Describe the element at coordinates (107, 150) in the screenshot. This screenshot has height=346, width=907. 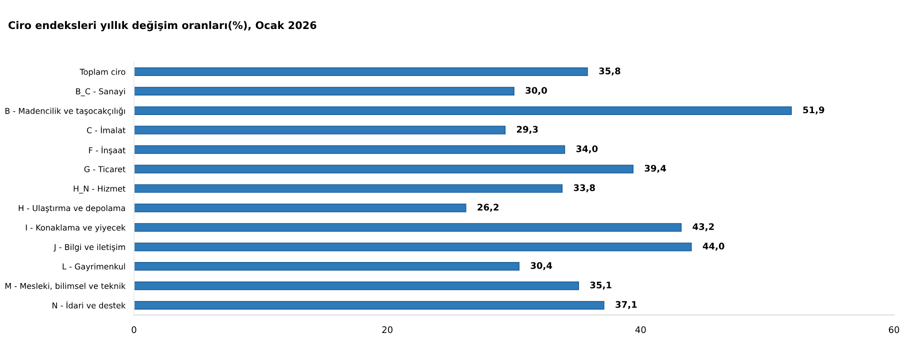
I see `y-tick-label: F - İnşaat` at that location.